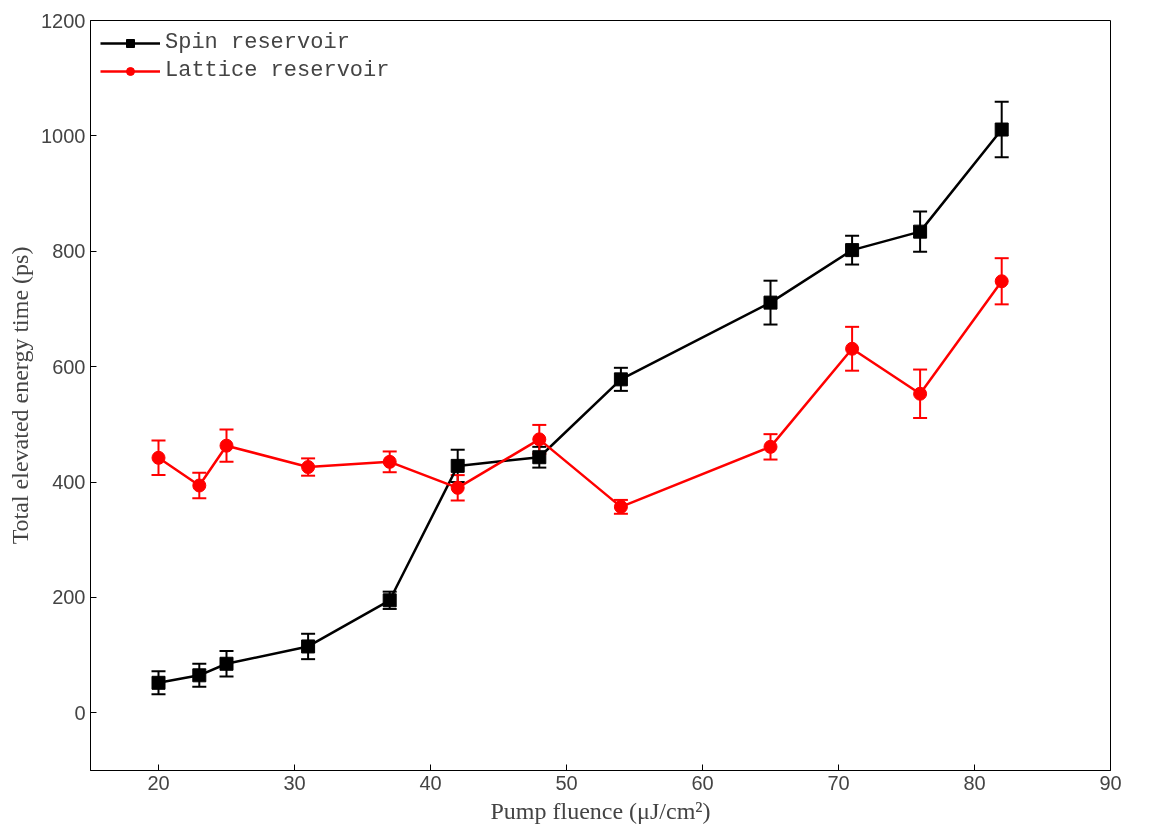  Describe the element at coordinates (838, 782) in the screenshot. I see `x-tick-label: 70` at that location.